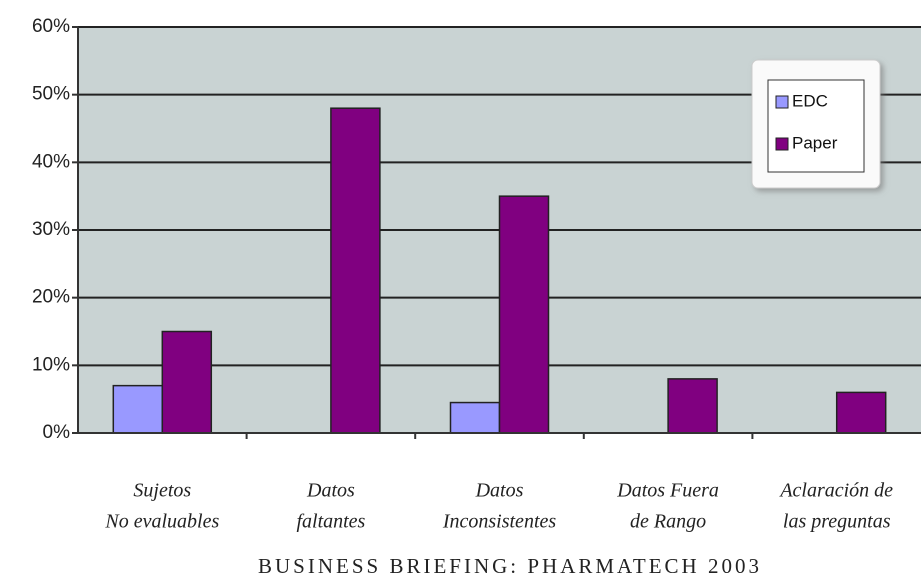 The width and height of the screenshot is (921, 583). I want to click on legend-inner, so click(816, 126).